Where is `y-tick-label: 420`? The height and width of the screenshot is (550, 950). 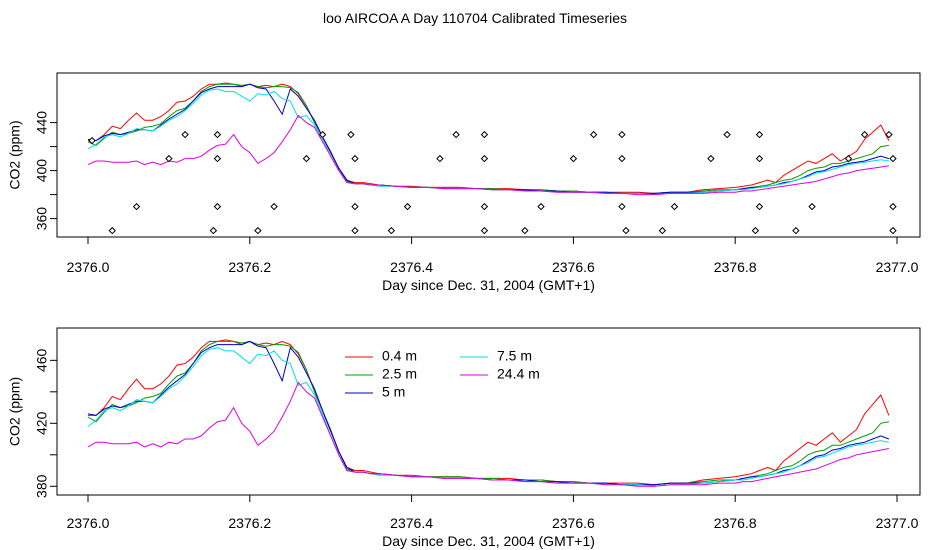 y-tick-label: 420 is located at coordinates (42, 423).